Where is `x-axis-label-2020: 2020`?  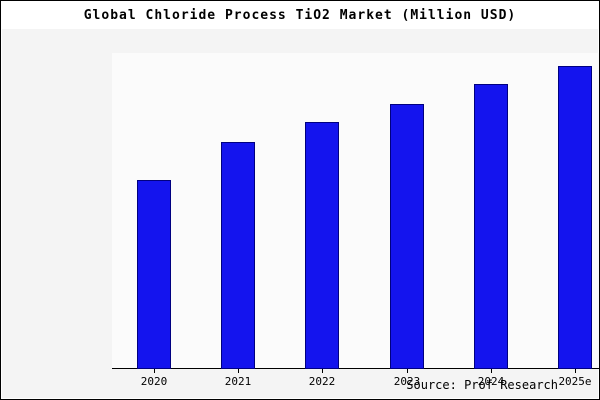 x-axis-label-2020: 2020 is located at coordinates (154, 381).